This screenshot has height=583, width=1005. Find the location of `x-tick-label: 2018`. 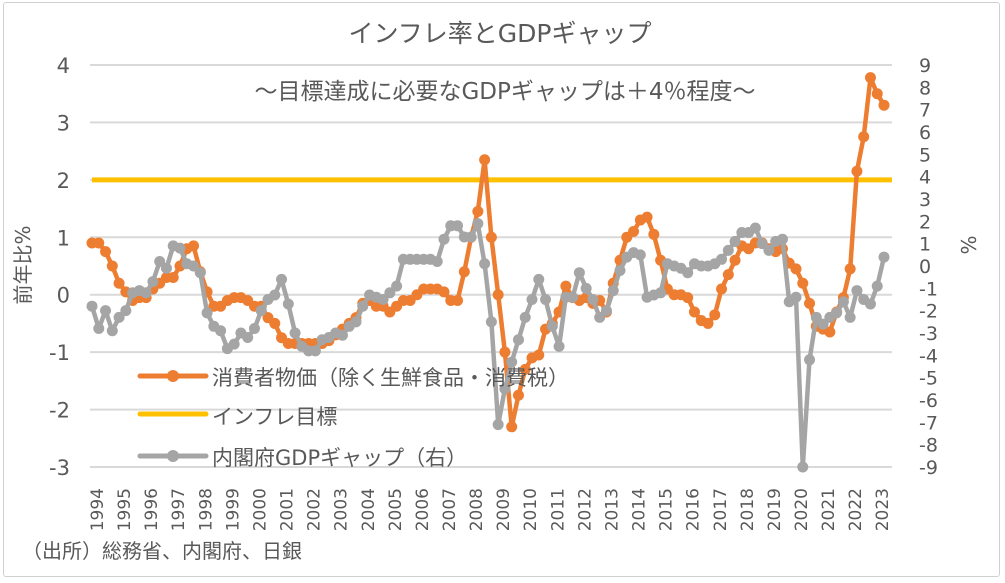

x-tick-label: 2018 is located at coordinates (748, 509).